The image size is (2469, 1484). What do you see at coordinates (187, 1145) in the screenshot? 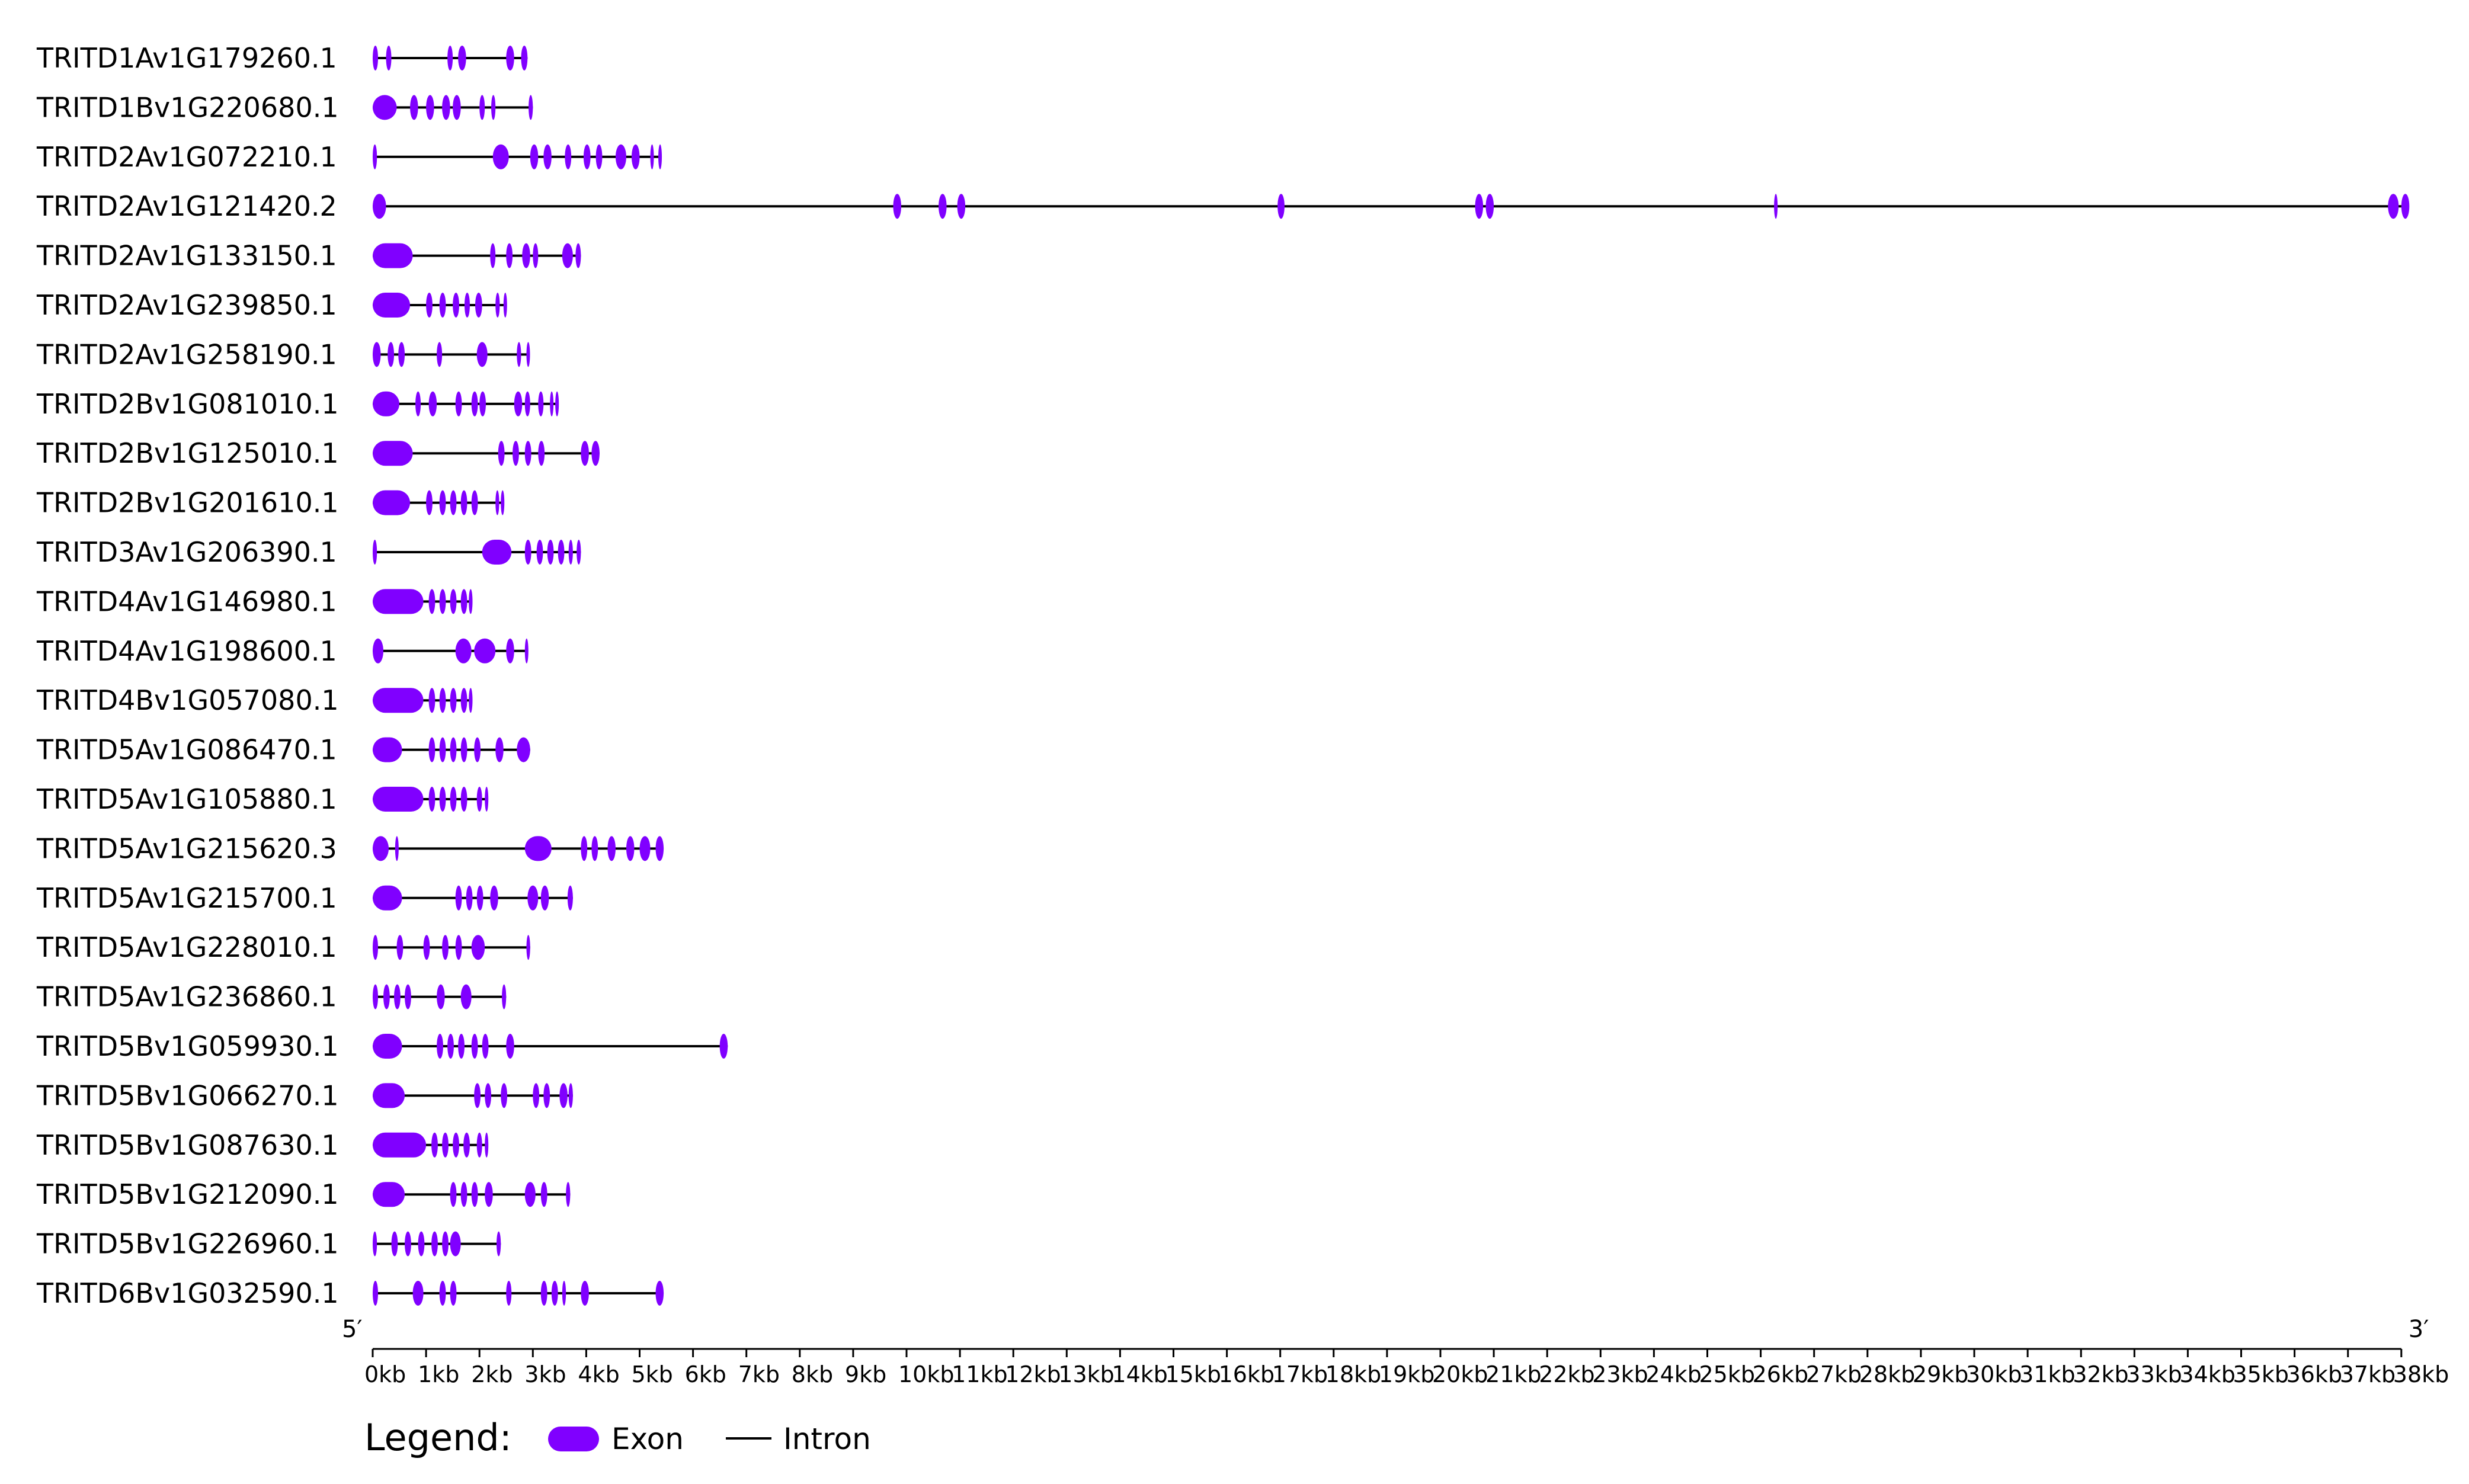
I see `gene-name-label: TRITD5Bv1G087630.1` at bounding box center [187, 1145].